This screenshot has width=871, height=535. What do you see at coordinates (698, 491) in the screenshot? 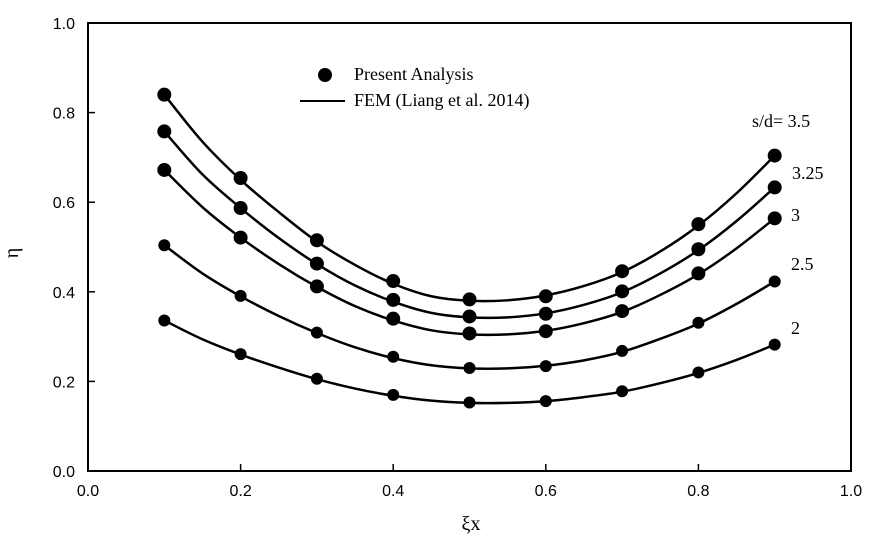
I see `x-tick-label: 0.8` at bounding box center [698, 491].